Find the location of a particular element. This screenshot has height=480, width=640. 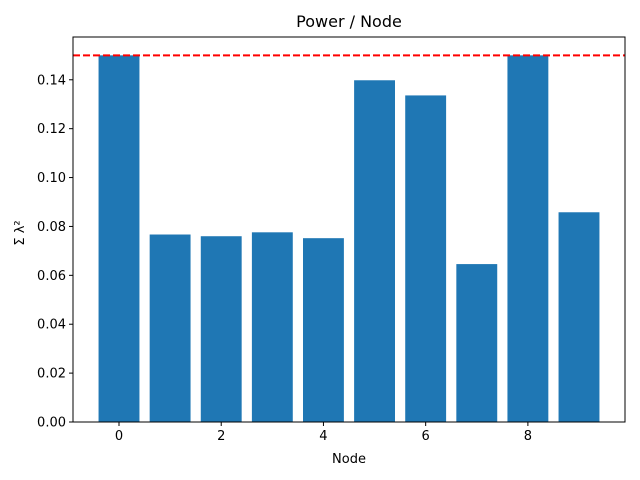

x-axis-label: Node is located at coordinates (349, 459).